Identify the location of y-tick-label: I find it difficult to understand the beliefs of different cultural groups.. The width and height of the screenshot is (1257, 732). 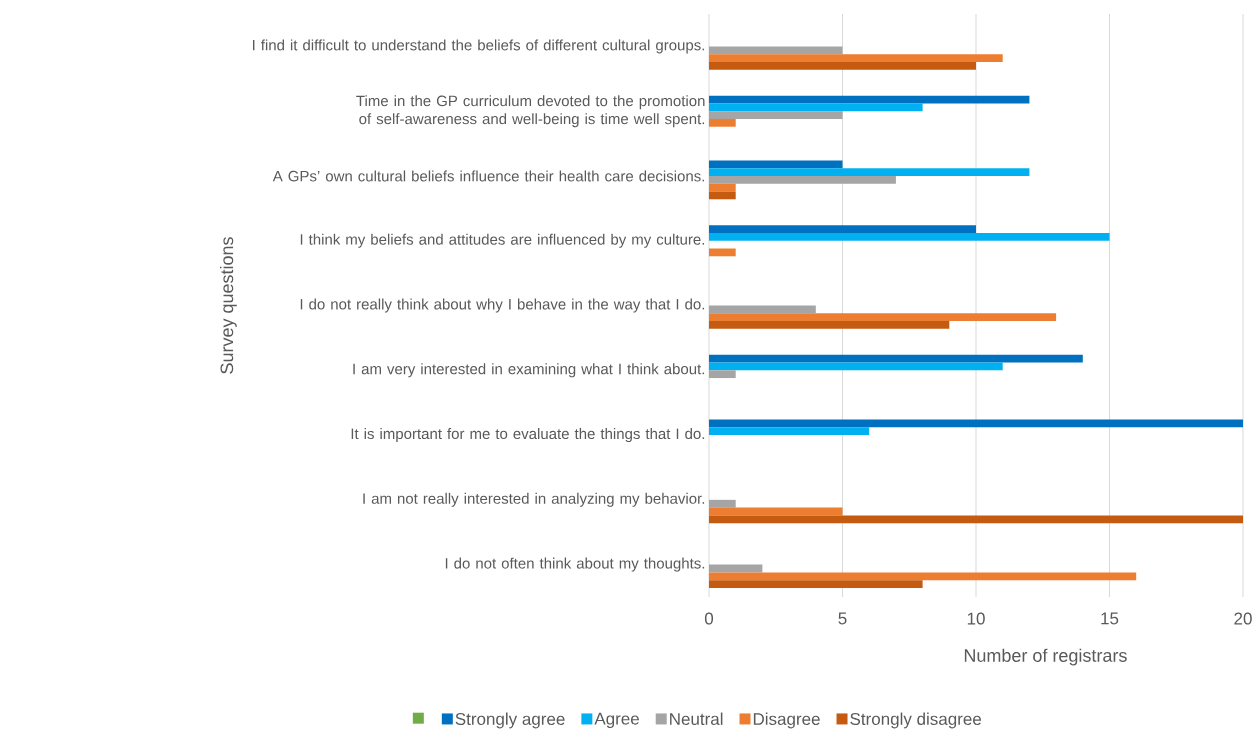
(479, 46).